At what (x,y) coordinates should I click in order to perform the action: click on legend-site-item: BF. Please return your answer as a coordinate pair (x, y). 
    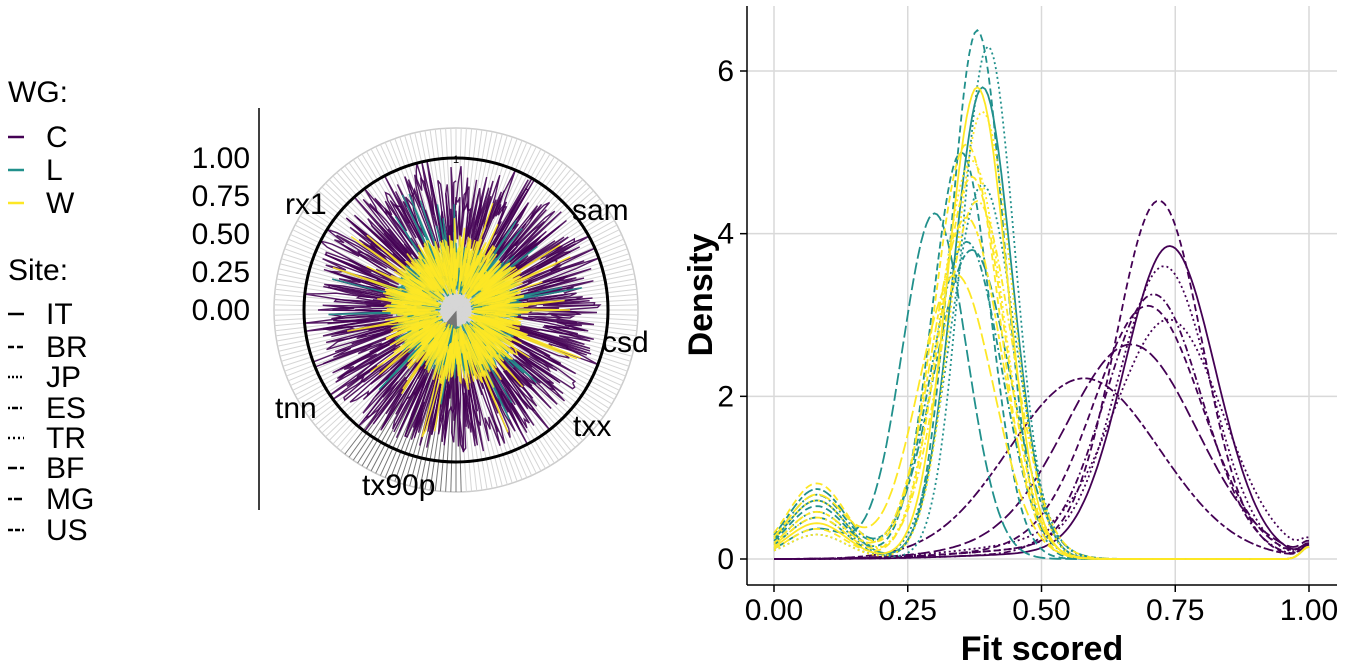
    Looking at the image, I should click on (46, 468).